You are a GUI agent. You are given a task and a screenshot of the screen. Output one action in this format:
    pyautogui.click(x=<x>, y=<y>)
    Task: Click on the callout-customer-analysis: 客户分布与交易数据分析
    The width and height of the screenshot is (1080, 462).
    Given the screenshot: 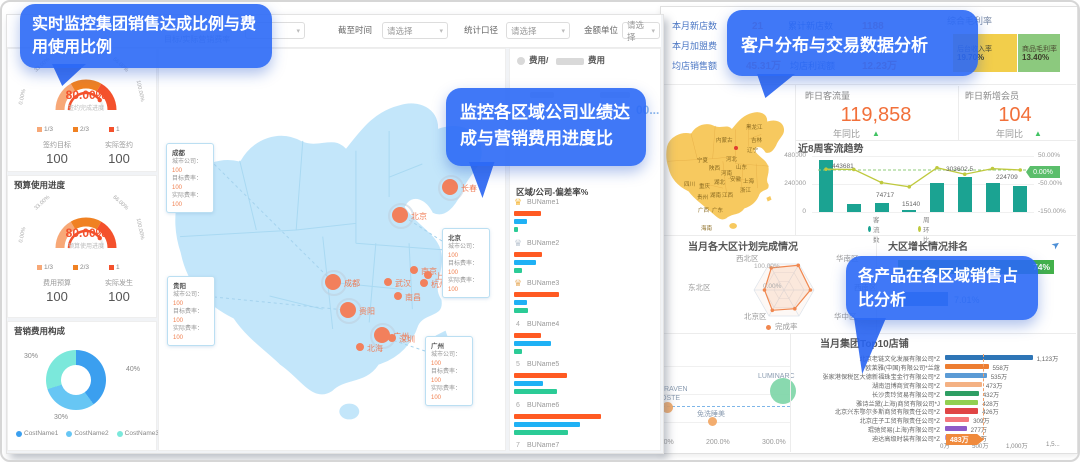 What is the action you would take?
    pyautogui.click(x=852, y=43)
    